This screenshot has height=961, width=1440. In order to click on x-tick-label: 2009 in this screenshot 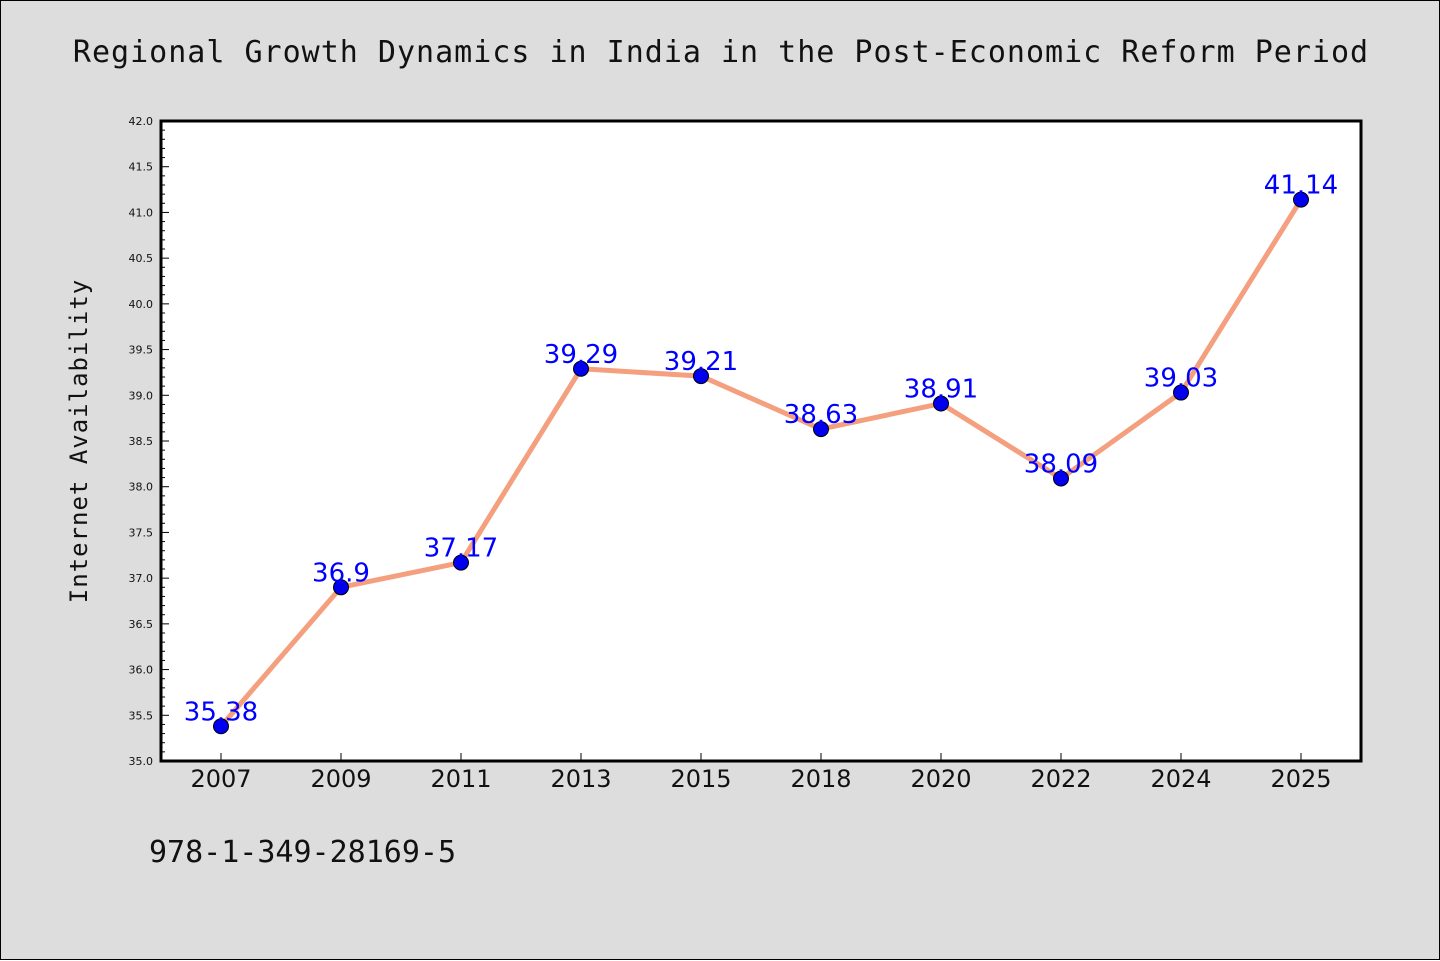, I will do `click(340, 779)`.